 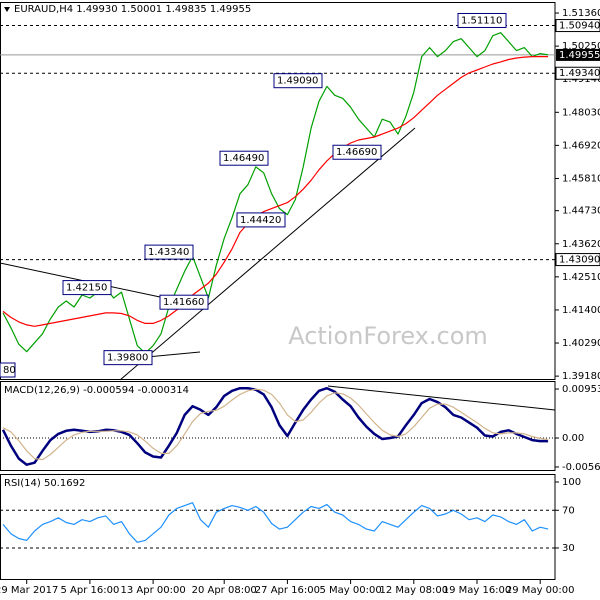 I want to click on price-label: 1.39800, so click(x=127, y=358).